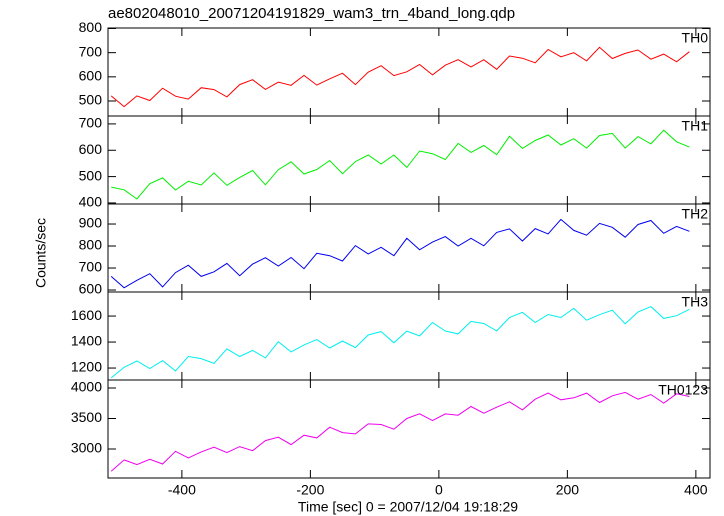 Image resolution: width=724 pixels, height=516 pixels. I want to click on y-tick-label: 400, so click(91, 202).